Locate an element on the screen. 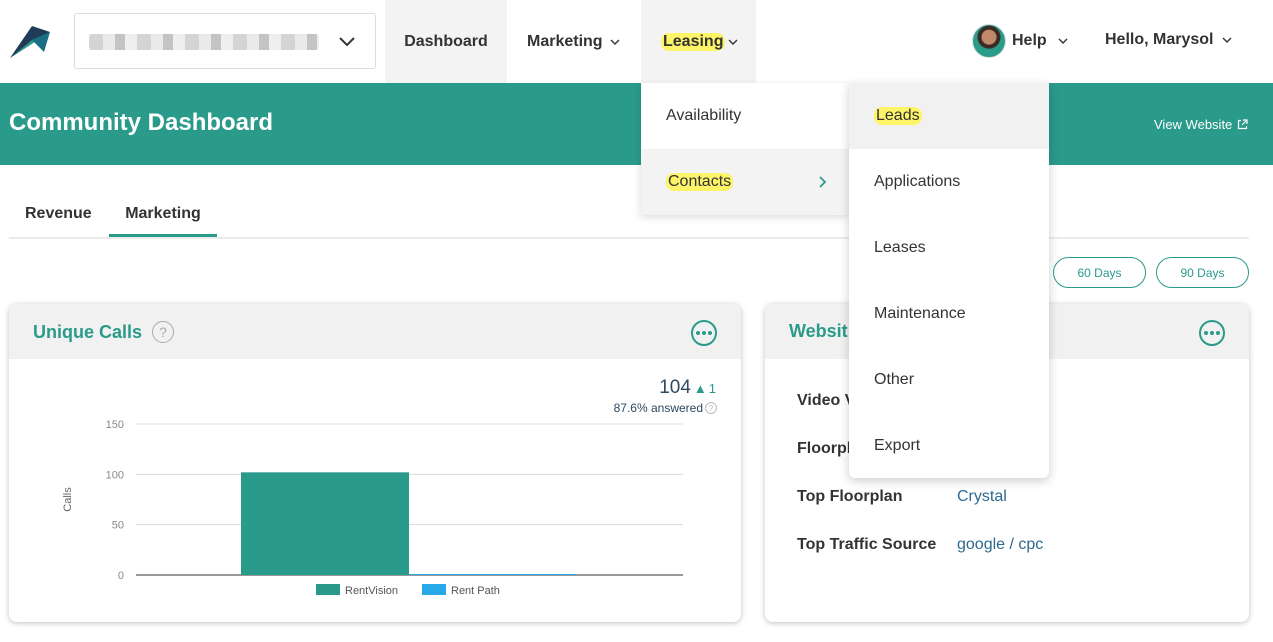 This screenshot has width=1273, height=642. menu-item-label: Contacts is located at coordinates (700, 182).